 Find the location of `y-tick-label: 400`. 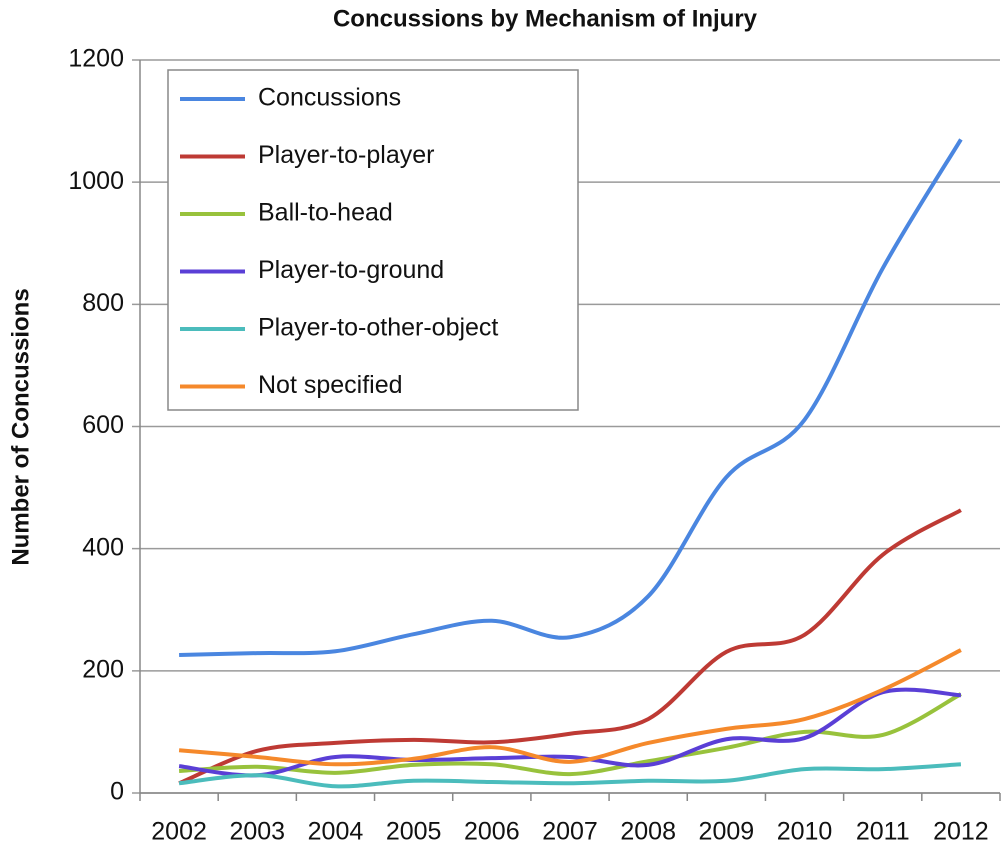

y-tick-label: 400 is located at coordinates (103, 547).